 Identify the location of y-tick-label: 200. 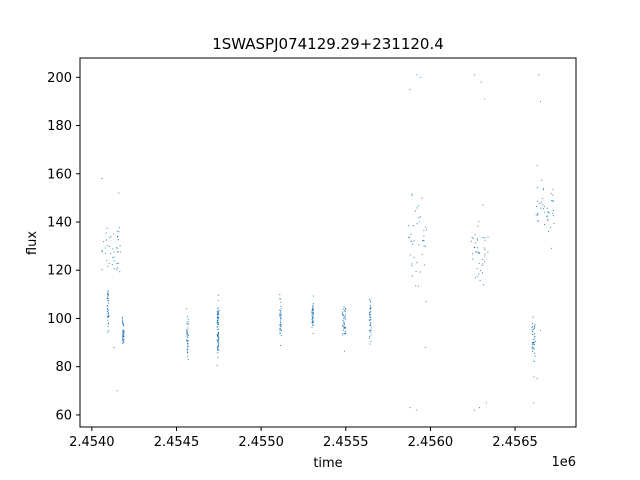
(59, 78).